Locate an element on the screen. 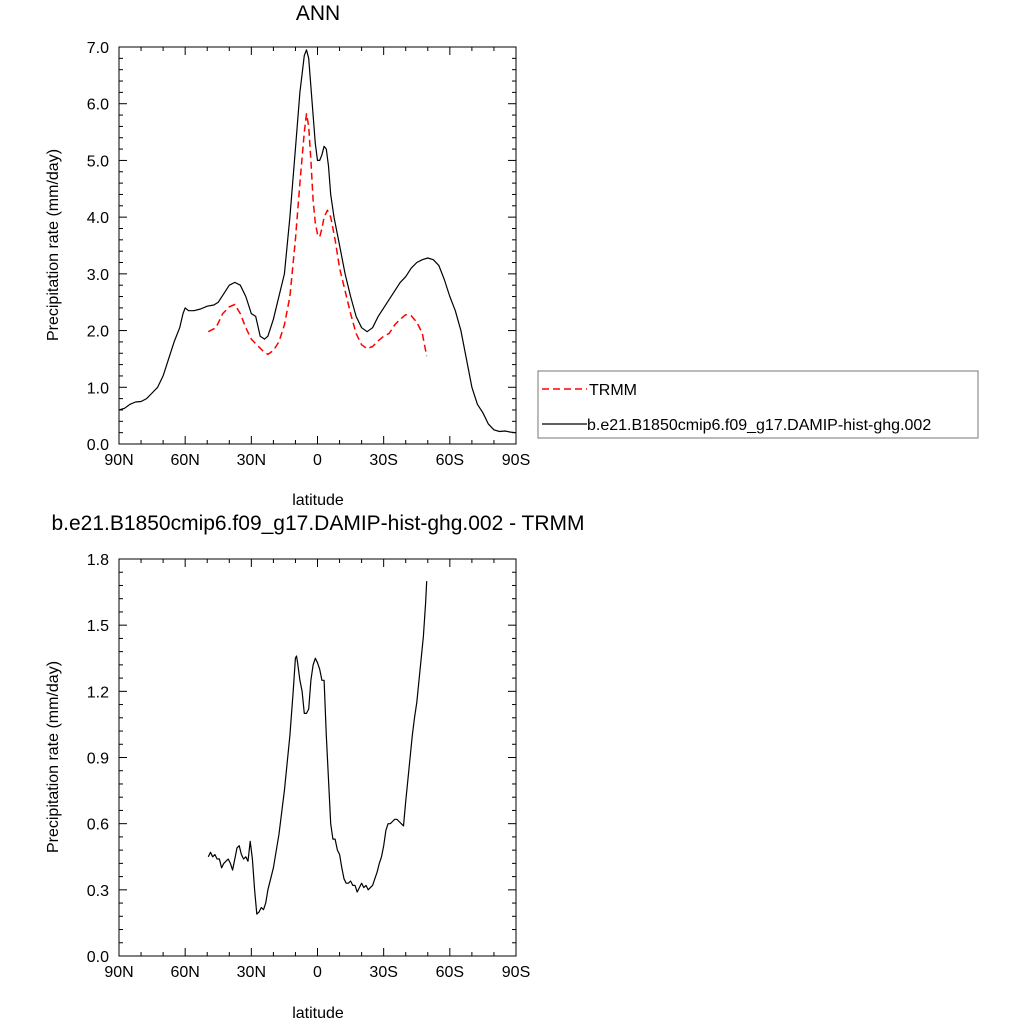  y-tick-label: 1.8 is located at coordinates (98, 560).